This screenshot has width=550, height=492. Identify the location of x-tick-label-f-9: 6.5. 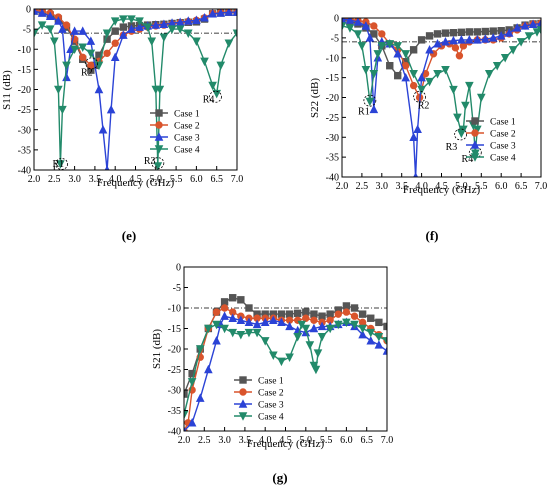
(521, 186).